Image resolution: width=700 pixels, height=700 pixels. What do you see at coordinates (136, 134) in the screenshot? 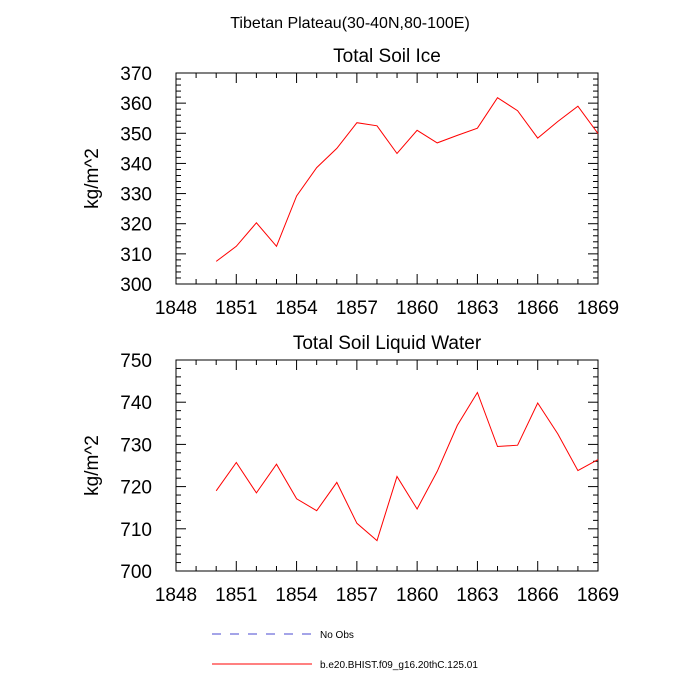
I see `y-tick-label: 350` at bounding box center [136, 134].